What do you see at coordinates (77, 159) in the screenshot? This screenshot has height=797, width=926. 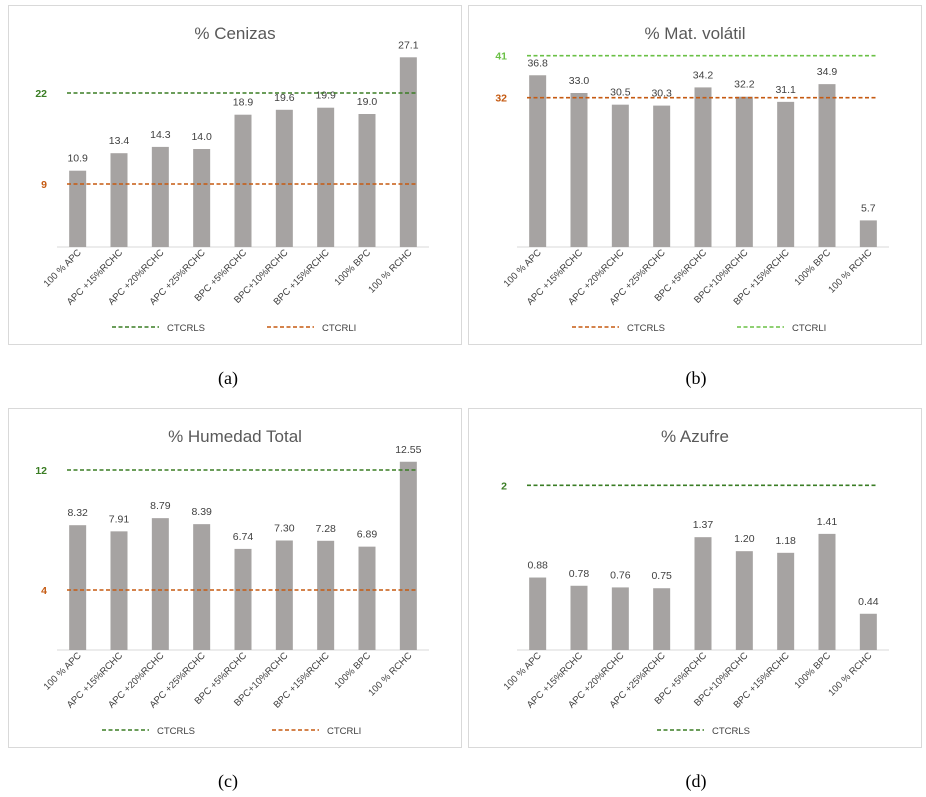 I see `data-label: 10.9` at bounding box center [77, 159].